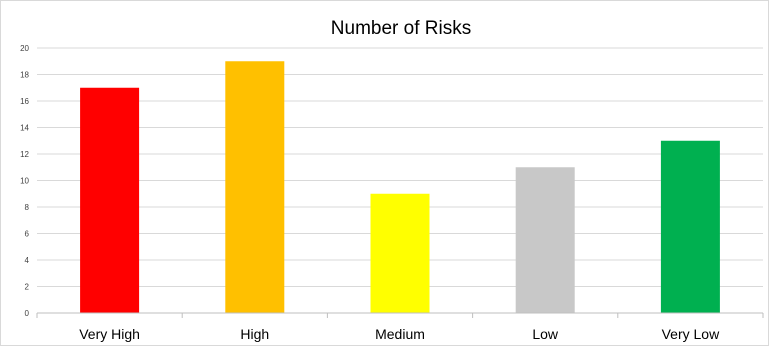  What do you see at coordinates (255, 187) in the screenshot?
I see `bar-high` at bounding box center [255, 187].